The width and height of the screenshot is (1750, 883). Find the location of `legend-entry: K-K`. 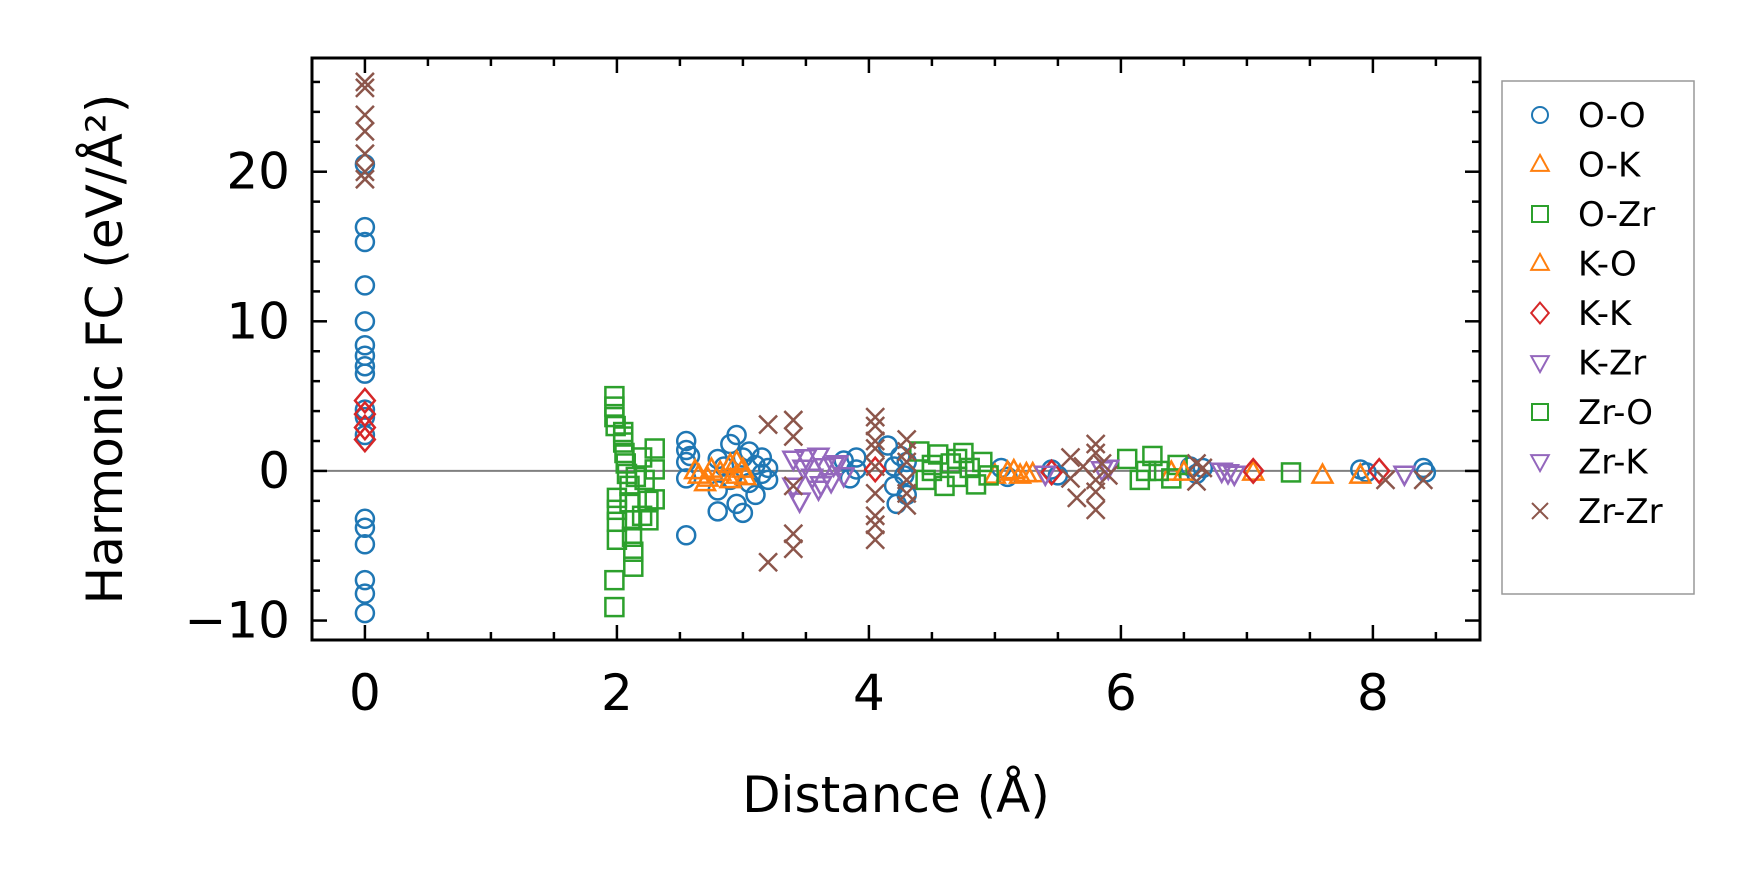

legend-entry: K-K is located at coordinates (1605, 314).